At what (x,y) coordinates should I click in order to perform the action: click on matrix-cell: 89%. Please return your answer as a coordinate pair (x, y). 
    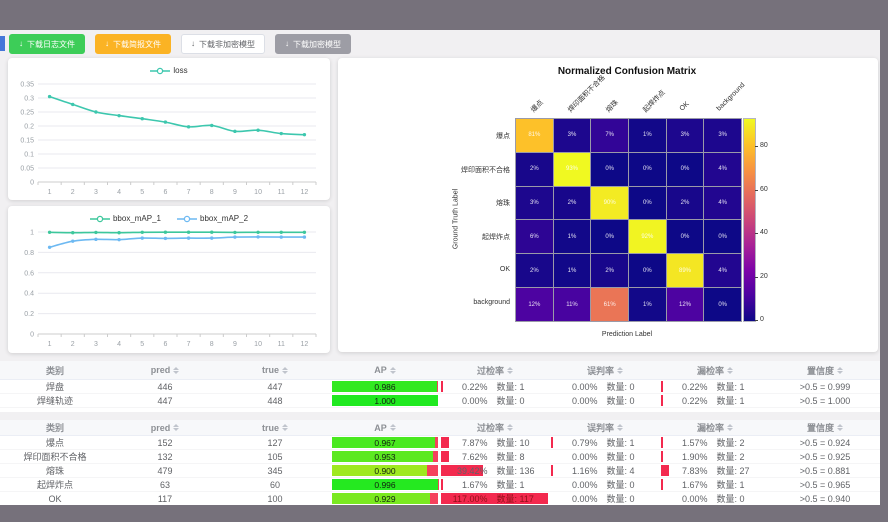
    Looking at the image, I should click on (685, 271).